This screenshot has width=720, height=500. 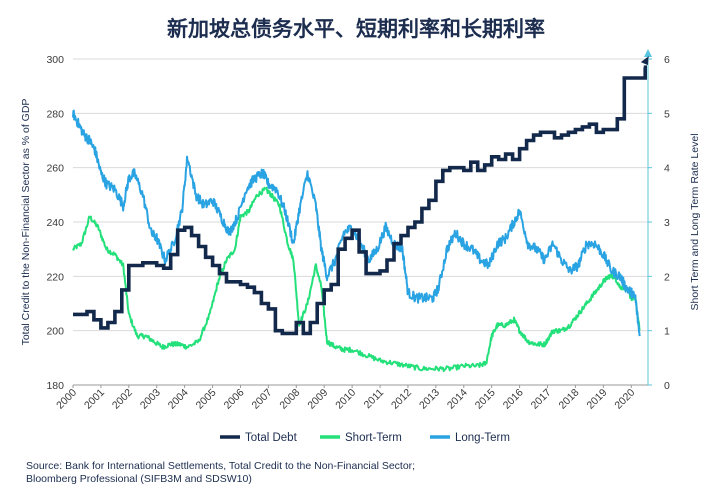 I want to click on y-right-tick-label: 1, so click(x=667, y=332).